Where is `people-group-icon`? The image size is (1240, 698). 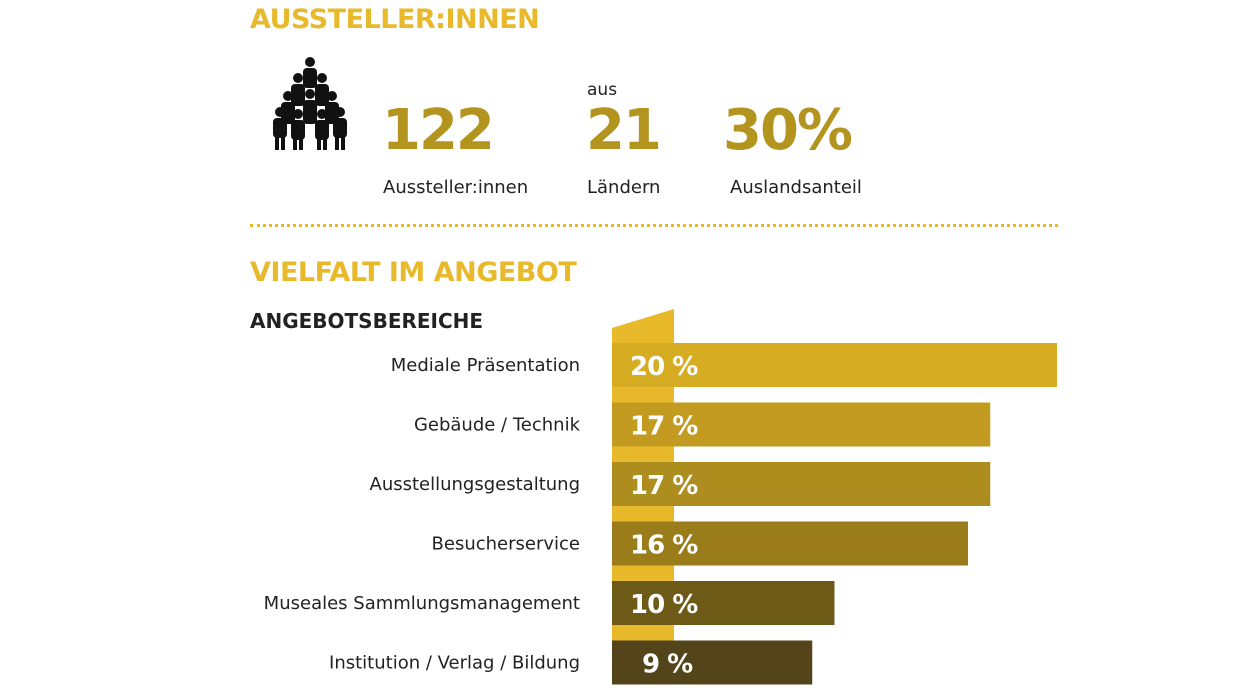
people-group-icon is located at coordinates (310, 103).